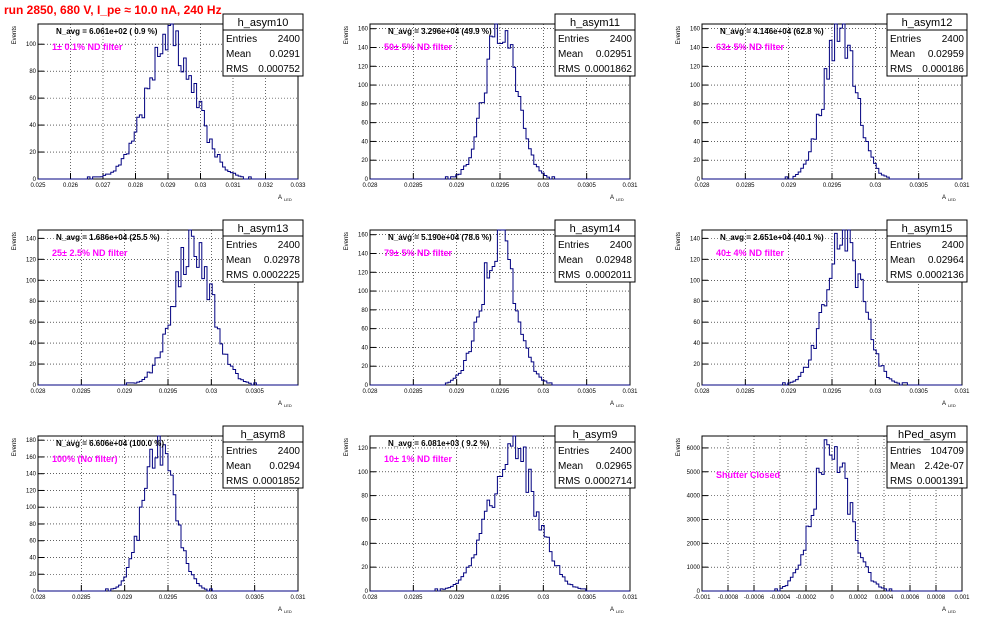 The width and height of the screenshot is (996, 622). What do you see at coordinates (694, 473) in the screenshot?
I see `tick-label-y: 5000` at bounding box center [694, 473].